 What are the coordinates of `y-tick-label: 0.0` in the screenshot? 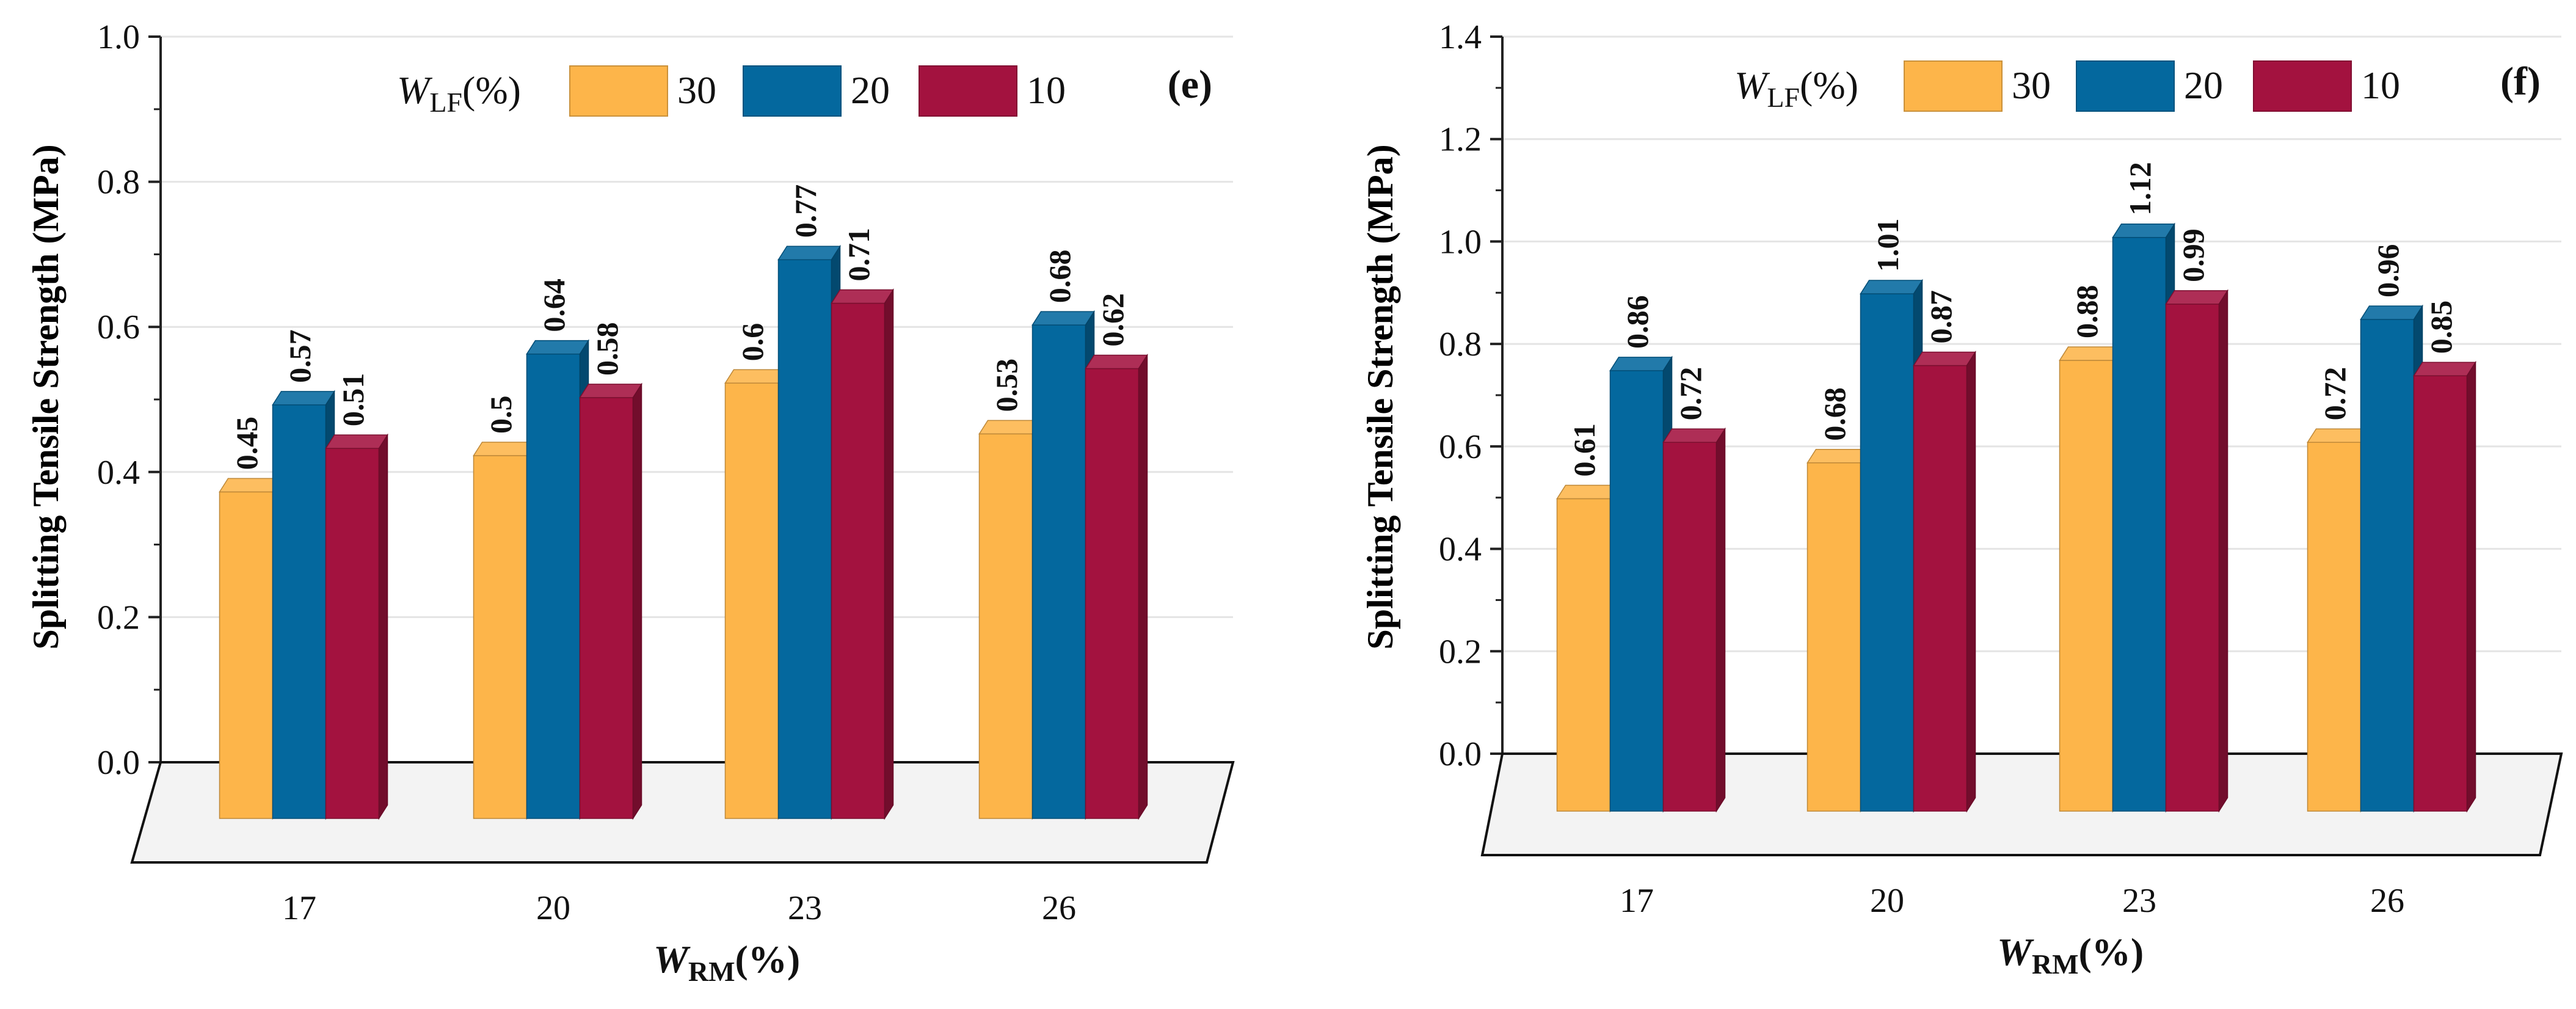 It's located at (1461, 754).